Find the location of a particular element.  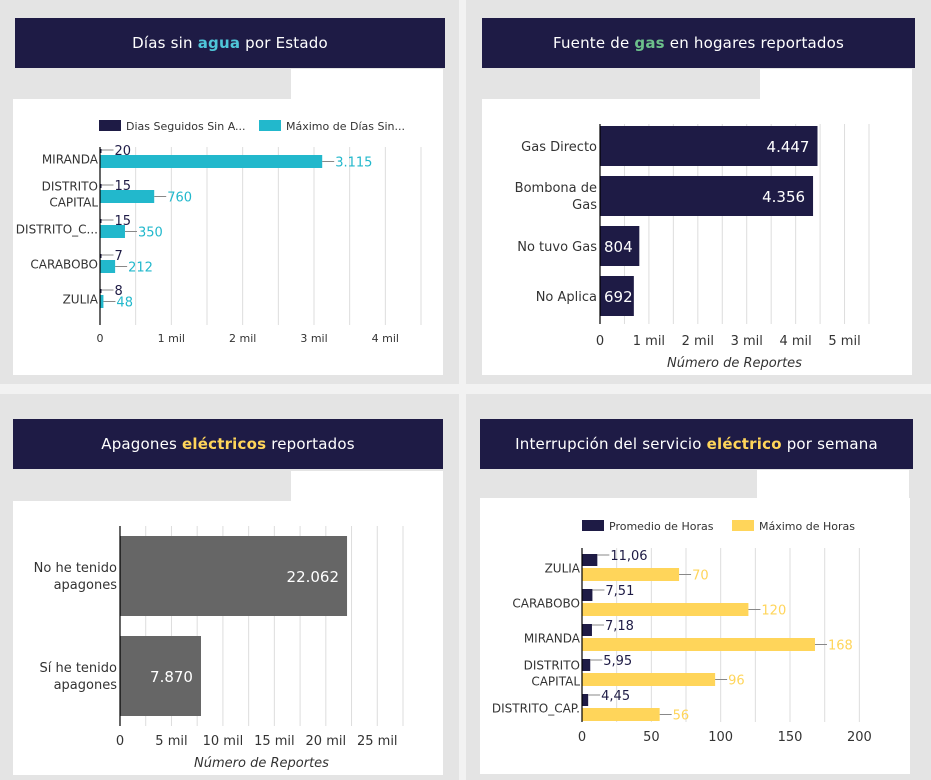

data-label: 760 is located at coordinates (179, 198).